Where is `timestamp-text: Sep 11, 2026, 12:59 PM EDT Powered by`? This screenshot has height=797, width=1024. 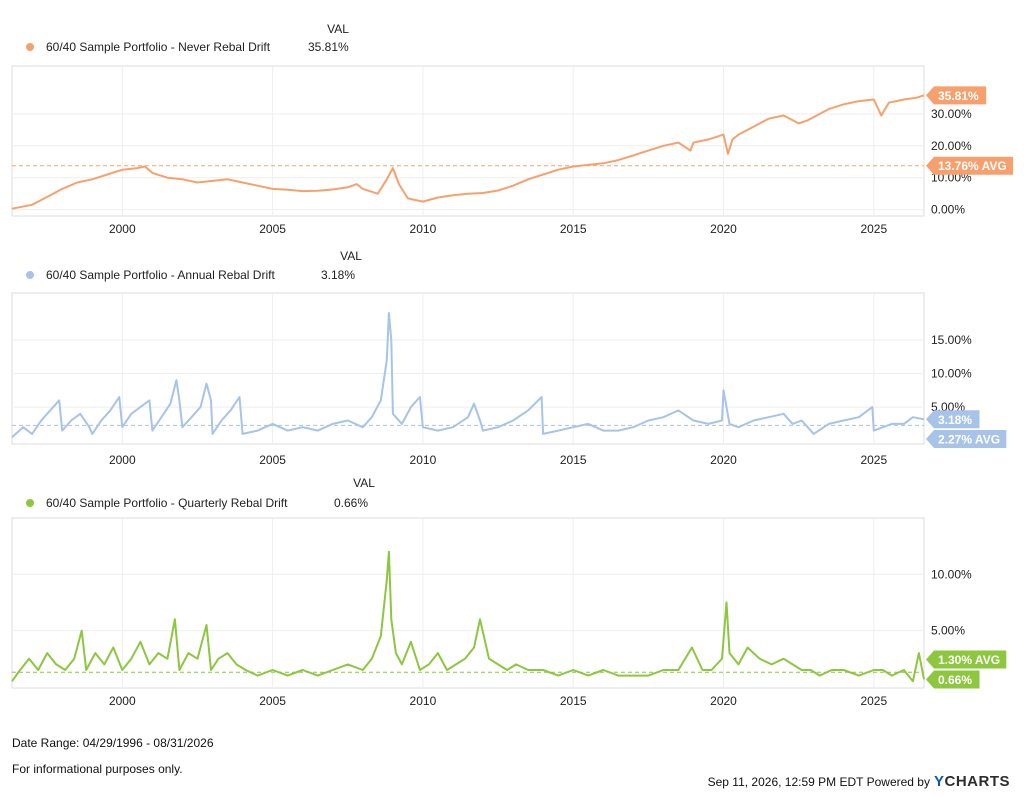
timestamp-text: Sep 11, 2026, 12:59 PM EDT Powered by is located at coordinates (818, 781).